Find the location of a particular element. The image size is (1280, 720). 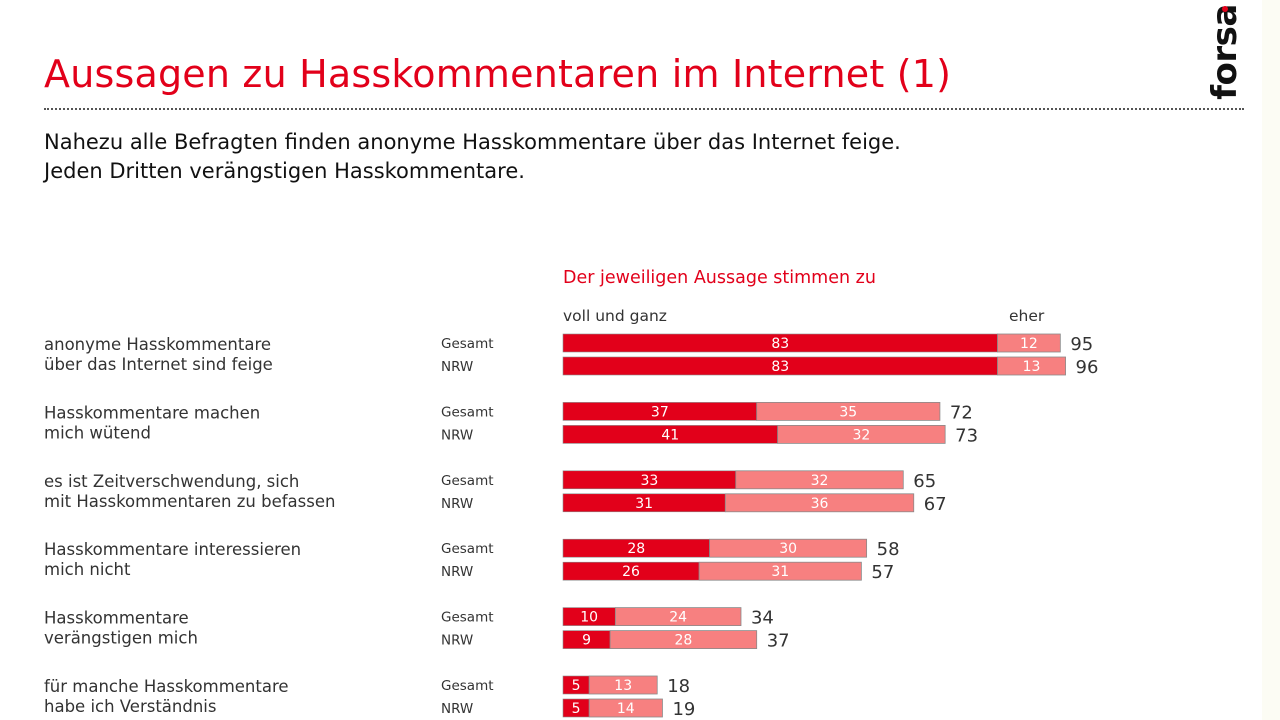

data-label-full-agree: 41 is located at coordinates (670, 435).